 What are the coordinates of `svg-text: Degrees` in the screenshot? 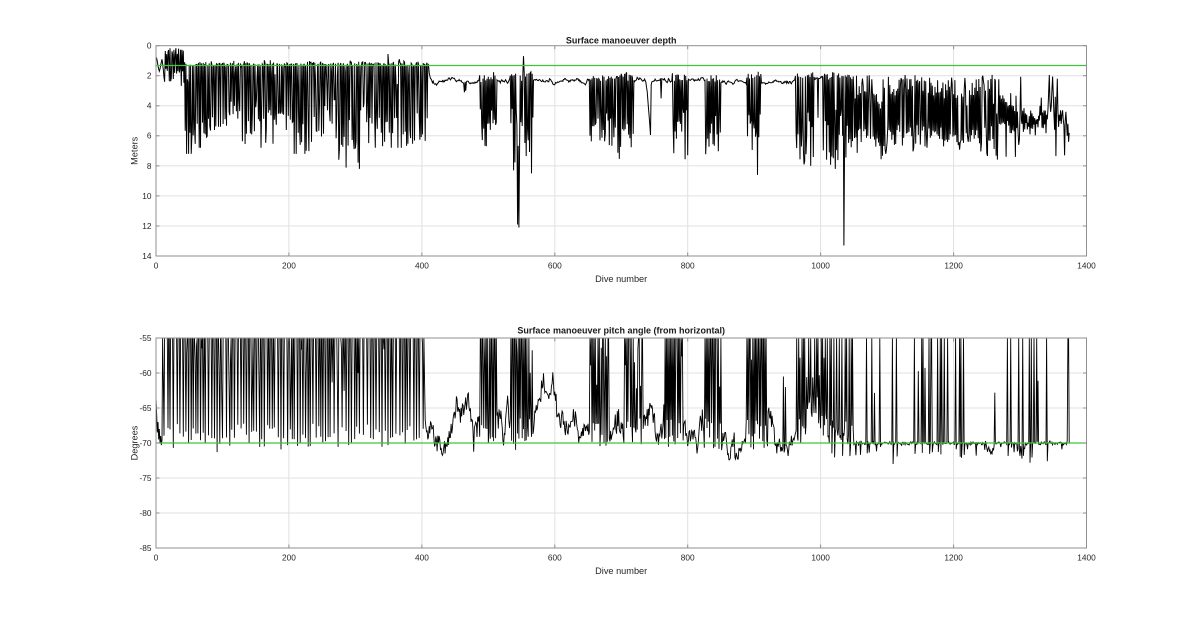 It's located at (135, 442).